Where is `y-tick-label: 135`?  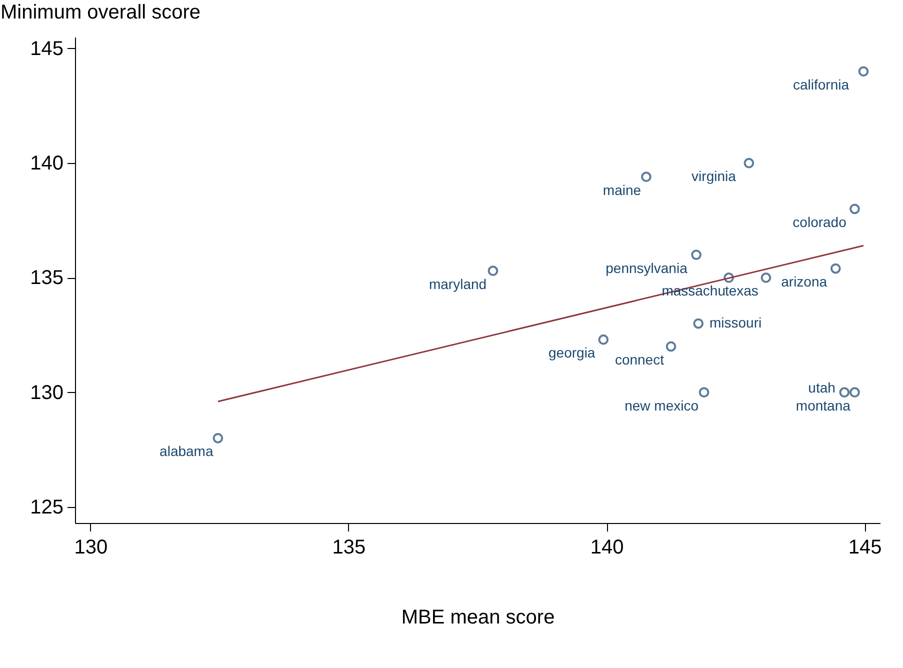
y-tick-label: 135 is located at coordinates (47, 278).